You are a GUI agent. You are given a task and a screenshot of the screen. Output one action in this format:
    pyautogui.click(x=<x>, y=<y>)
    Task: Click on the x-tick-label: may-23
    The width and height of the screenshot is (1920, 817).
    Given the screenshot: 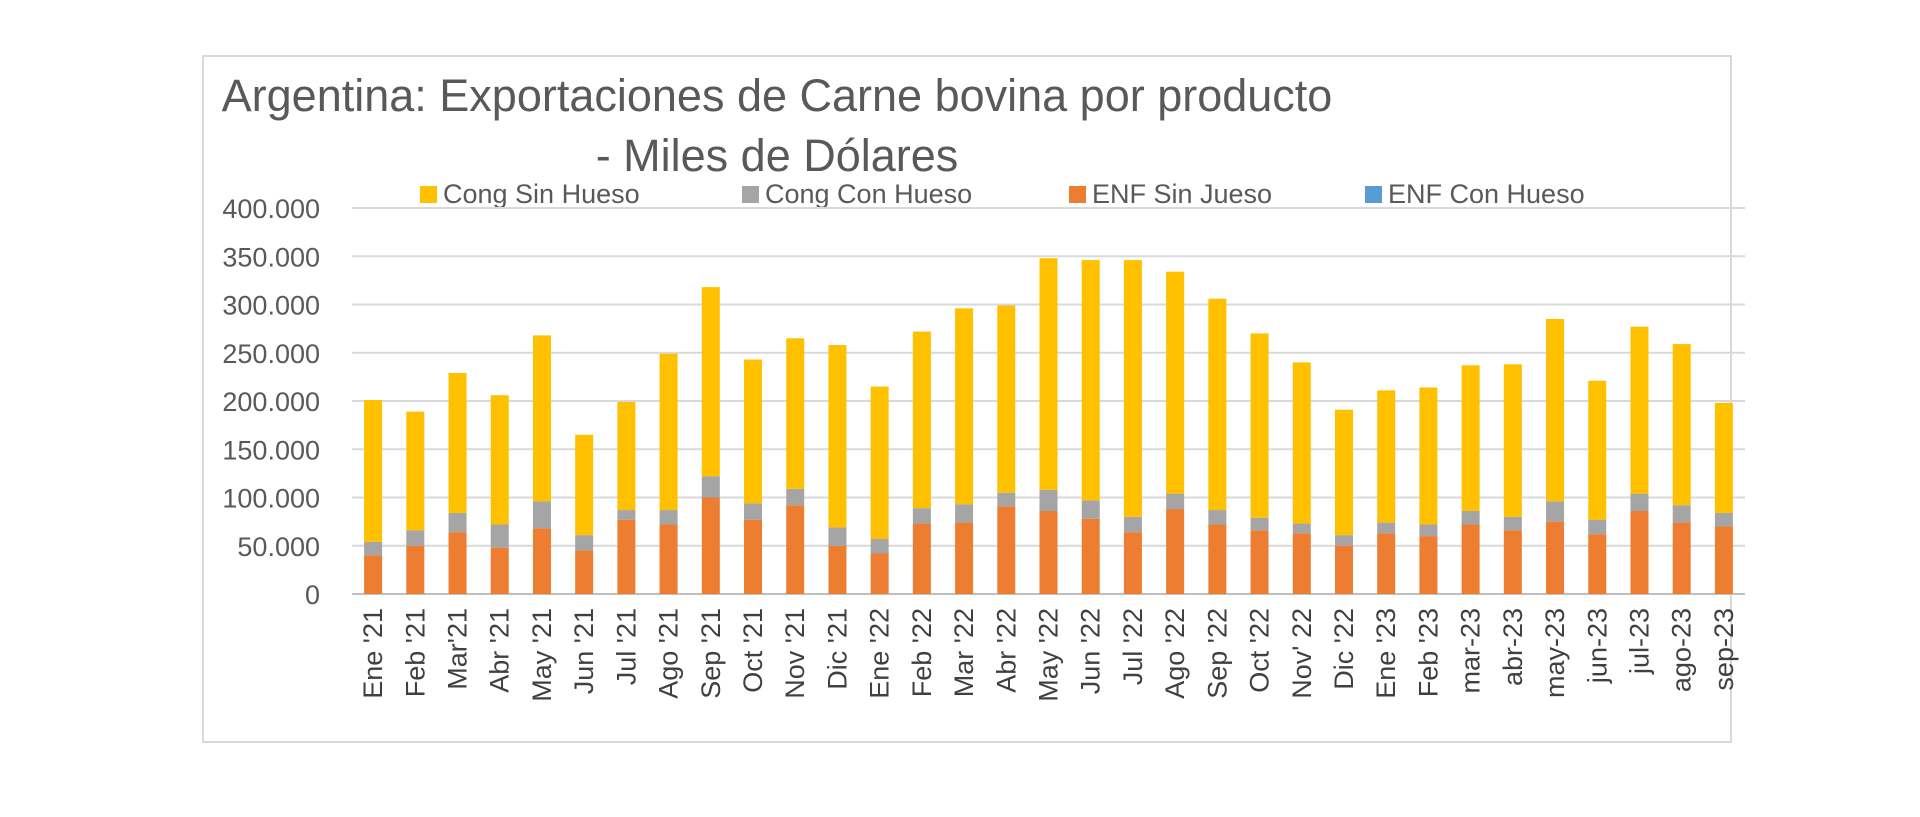 What is the action you would take?
    pyautogui.click(x=1555, y=653)
    